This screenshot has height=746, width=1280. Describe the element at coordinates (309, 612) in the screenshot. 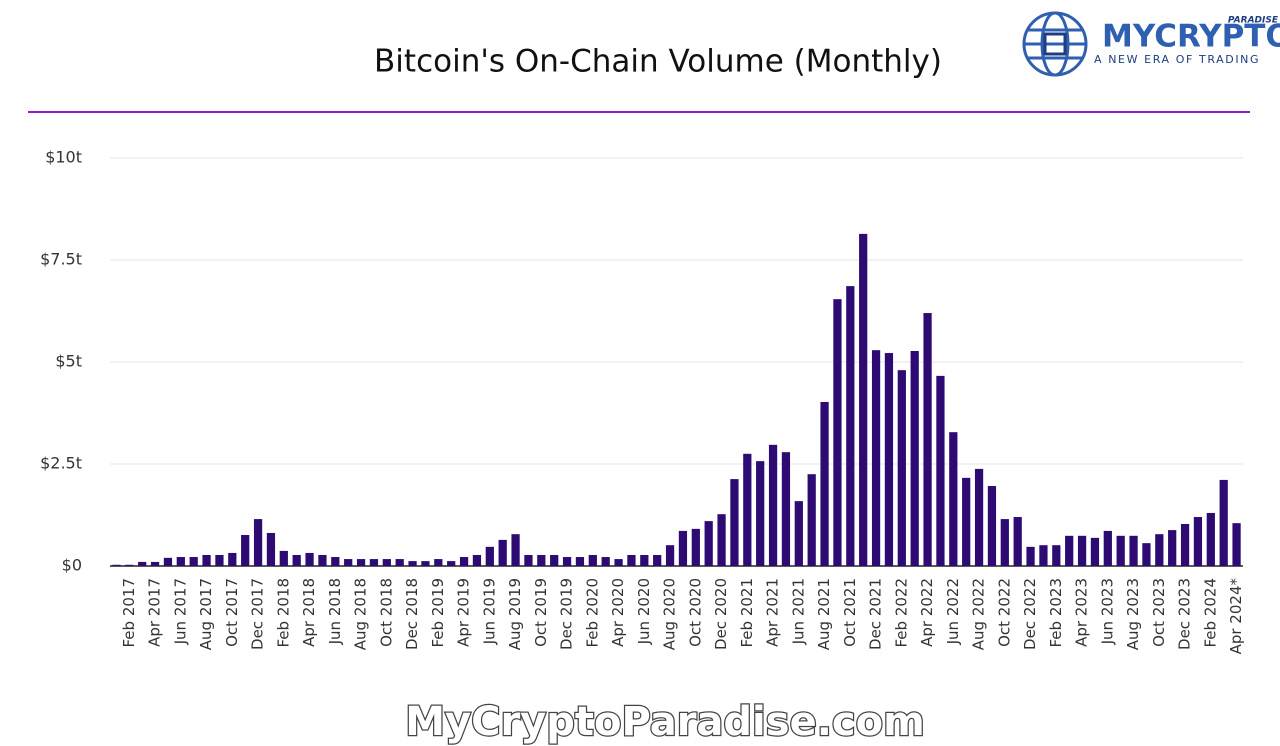

I see `x-tick-label: Apr 2018` at that location.